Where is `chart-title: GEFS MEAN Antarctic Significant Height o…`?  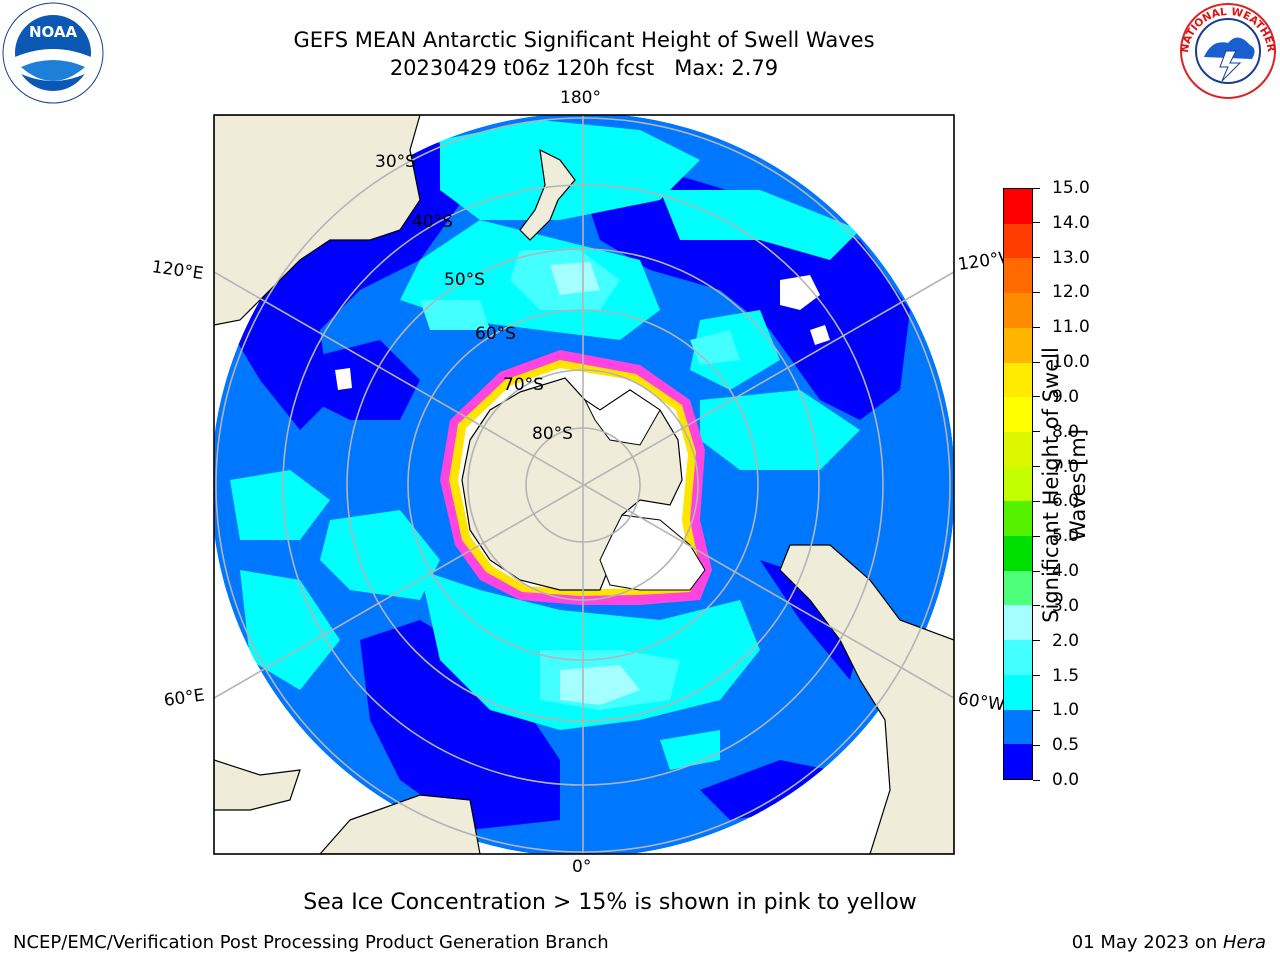
chart-title: GEFS MEAN Antarctic Significant Height o… is located at coordinates (584, 40).